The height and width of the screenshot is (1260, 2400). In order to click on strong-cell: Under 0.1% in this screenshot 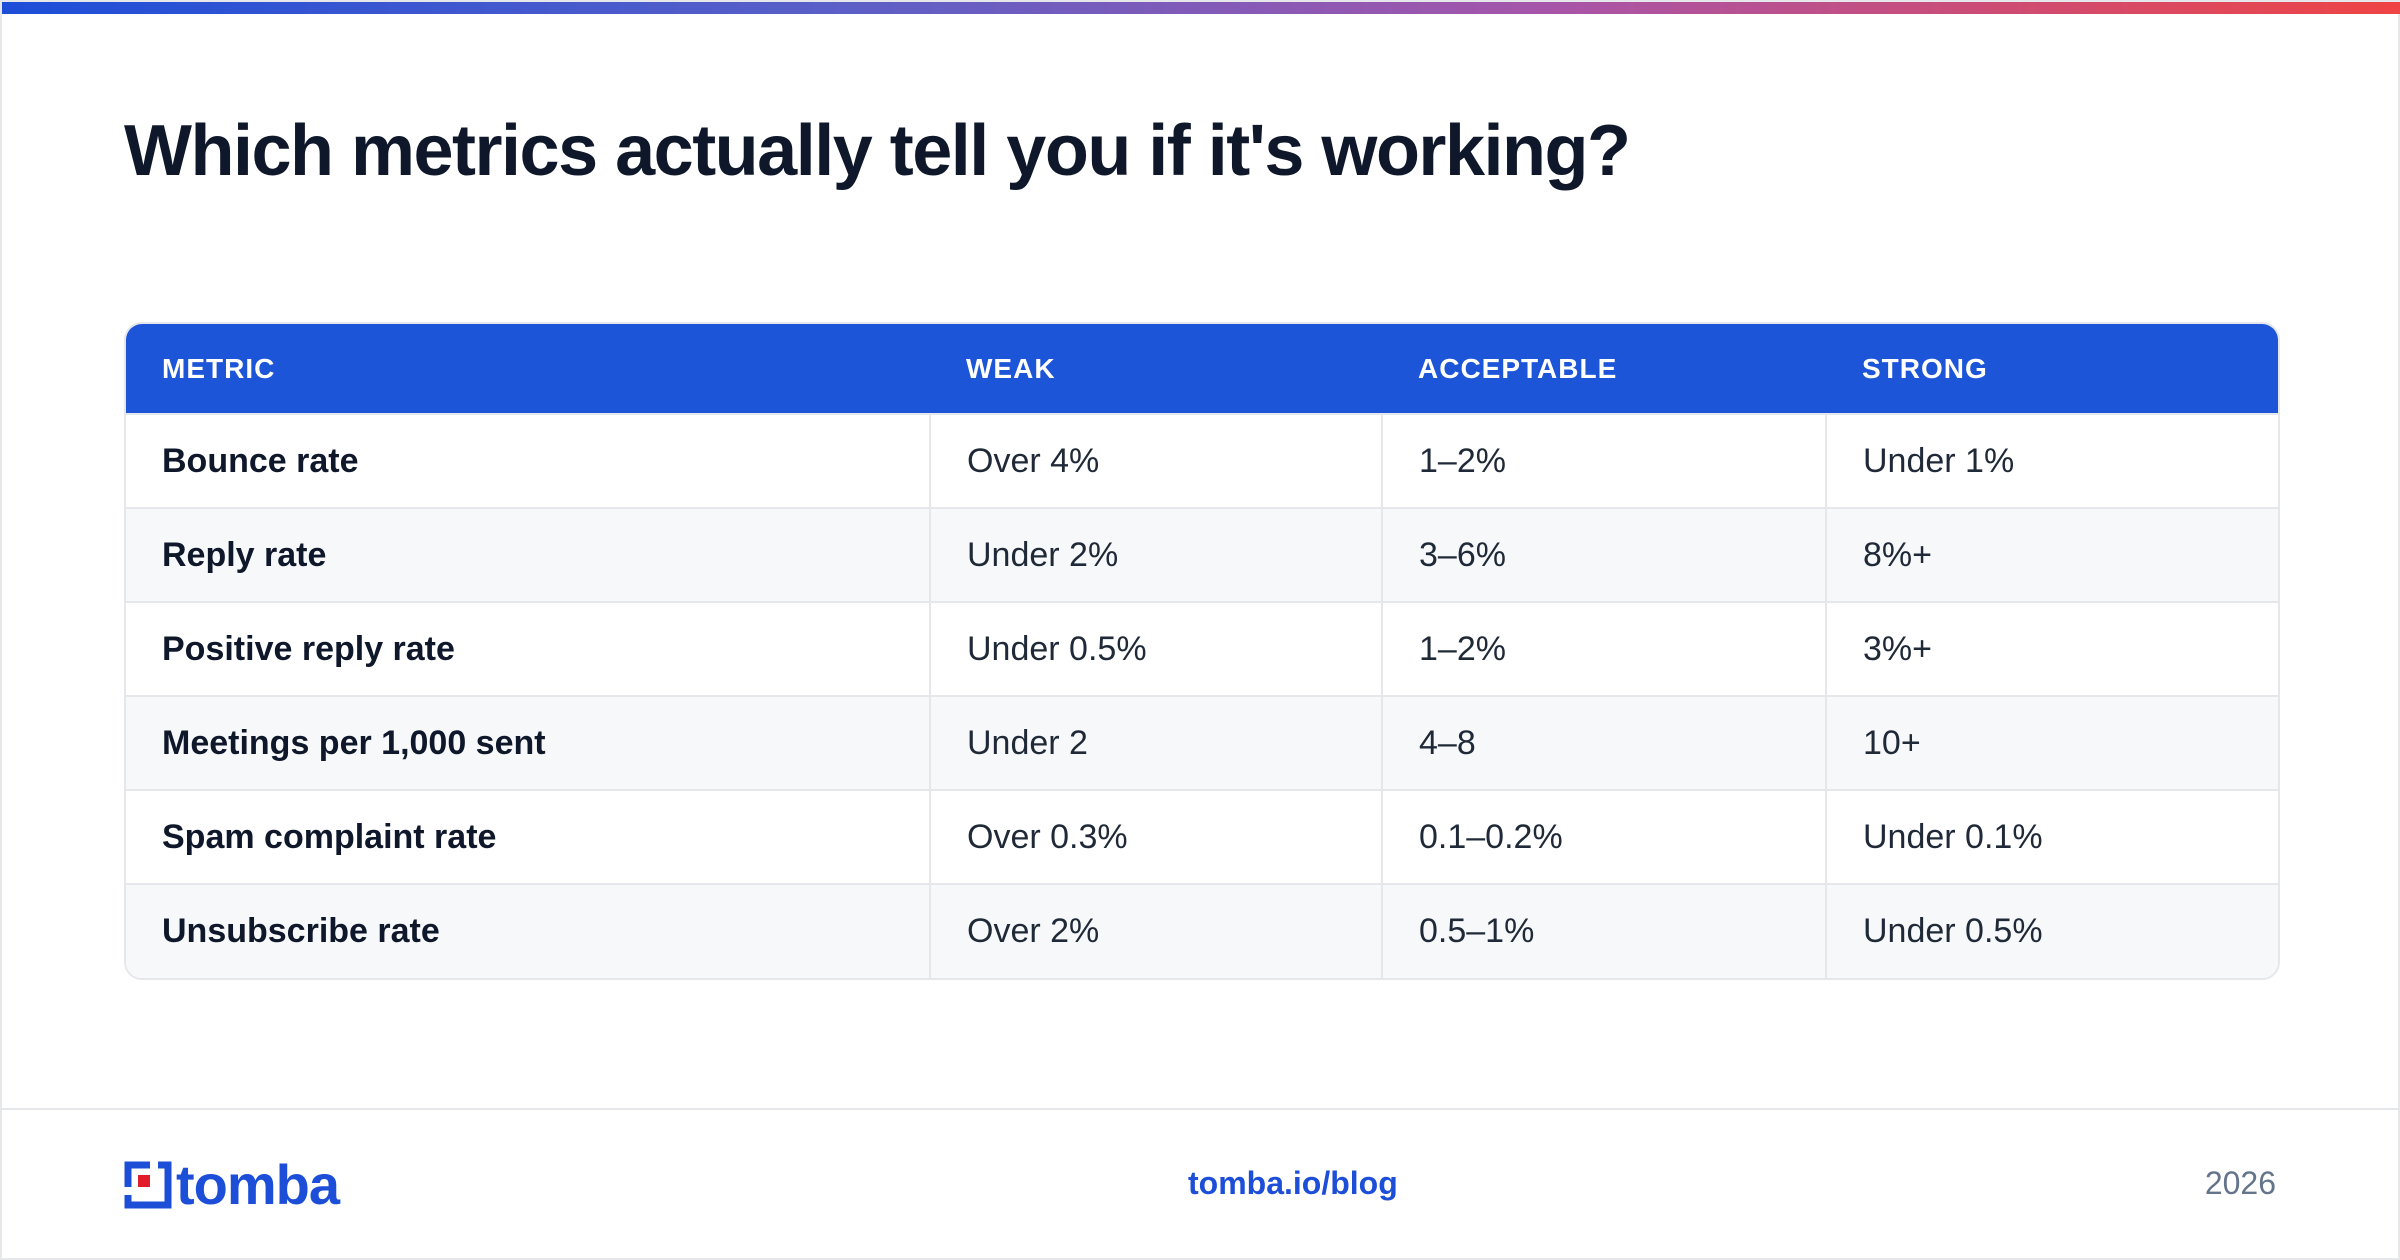, I will do `click(2051, 836)`.